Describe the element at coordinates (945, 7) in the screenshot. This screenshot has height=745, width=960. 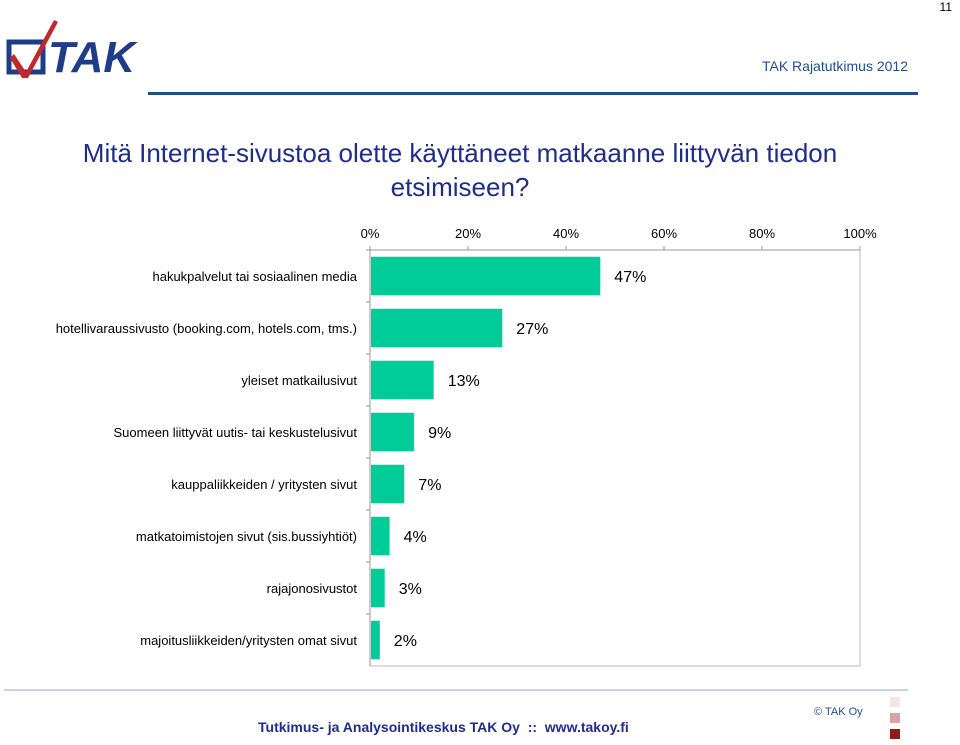
I see `page-number: 11` at that location.